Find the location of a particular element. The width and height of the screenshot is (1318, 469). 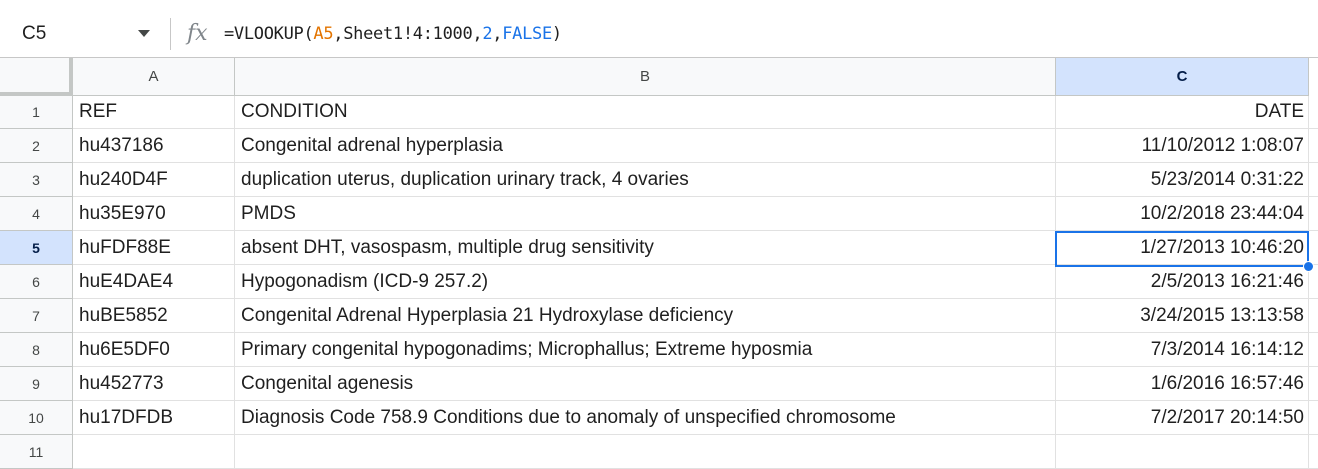

formula-input: =VLOOKUP(A5,Sheet1!4:1000,2,FALSE) is located at coordinates (393, 34).